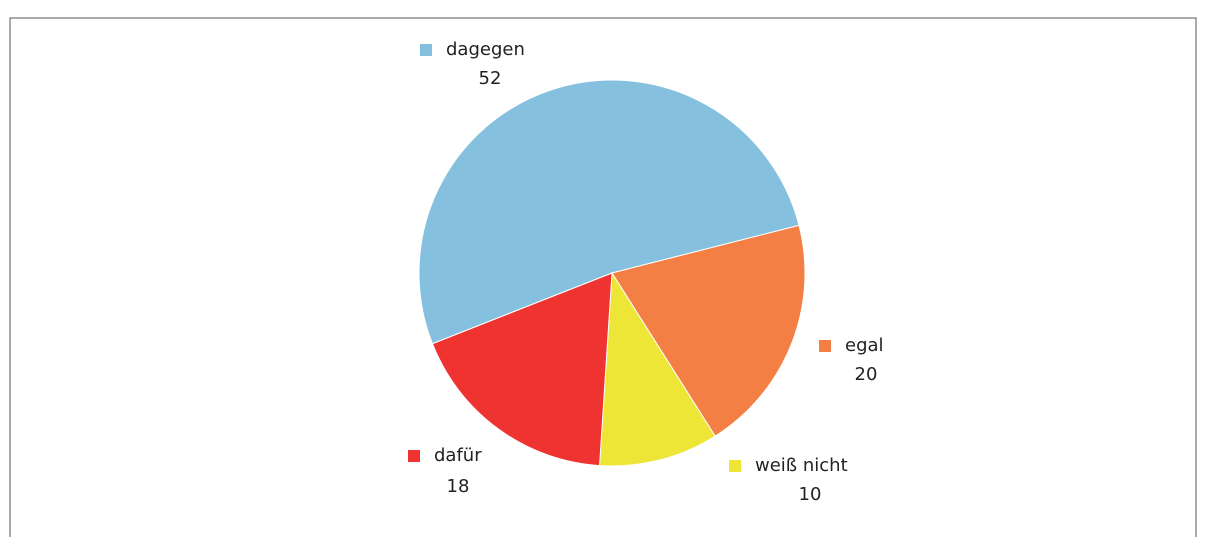  What do you see at coordinates (485, 49) in the screenshot?
I see `slice-label: dagegen` at bounding box center [485, 49].